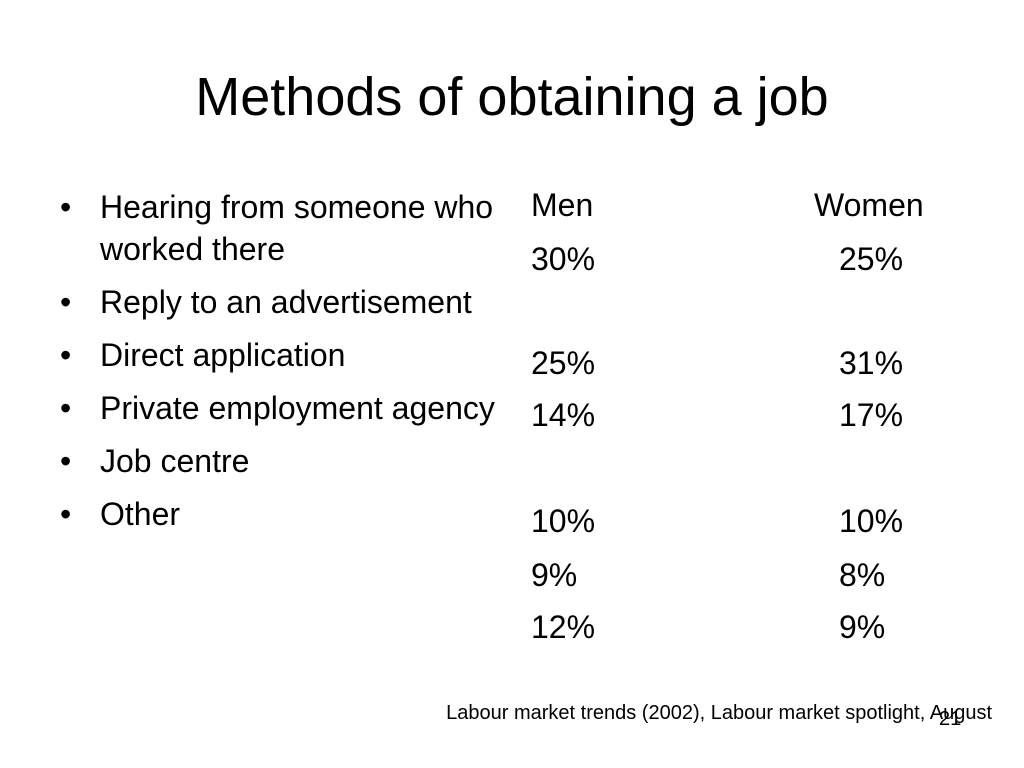 This screenshot has width=1024, height=768. I want to click on list-item: • Direct application, so click(281, 355).